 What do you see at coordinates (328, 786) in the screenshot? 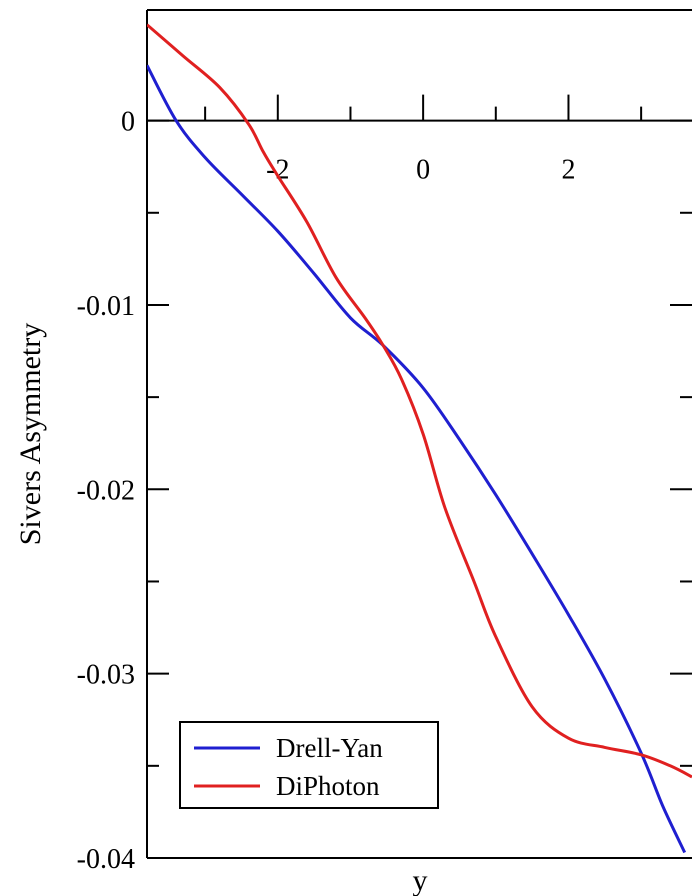
I see `legend-label-diphoton: DiPhoton` at bounding box center [328, 786].